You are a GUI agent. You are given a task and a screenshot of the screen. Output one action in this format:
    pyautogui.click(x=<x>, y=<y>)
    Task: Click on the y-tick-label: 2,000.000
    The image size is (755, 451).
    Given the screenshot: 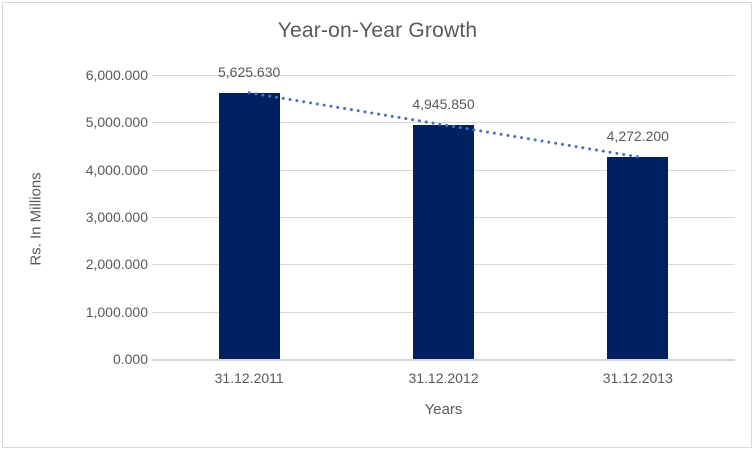 What is the action you would take?
    pyautogui.click(x=116, y=264)
    